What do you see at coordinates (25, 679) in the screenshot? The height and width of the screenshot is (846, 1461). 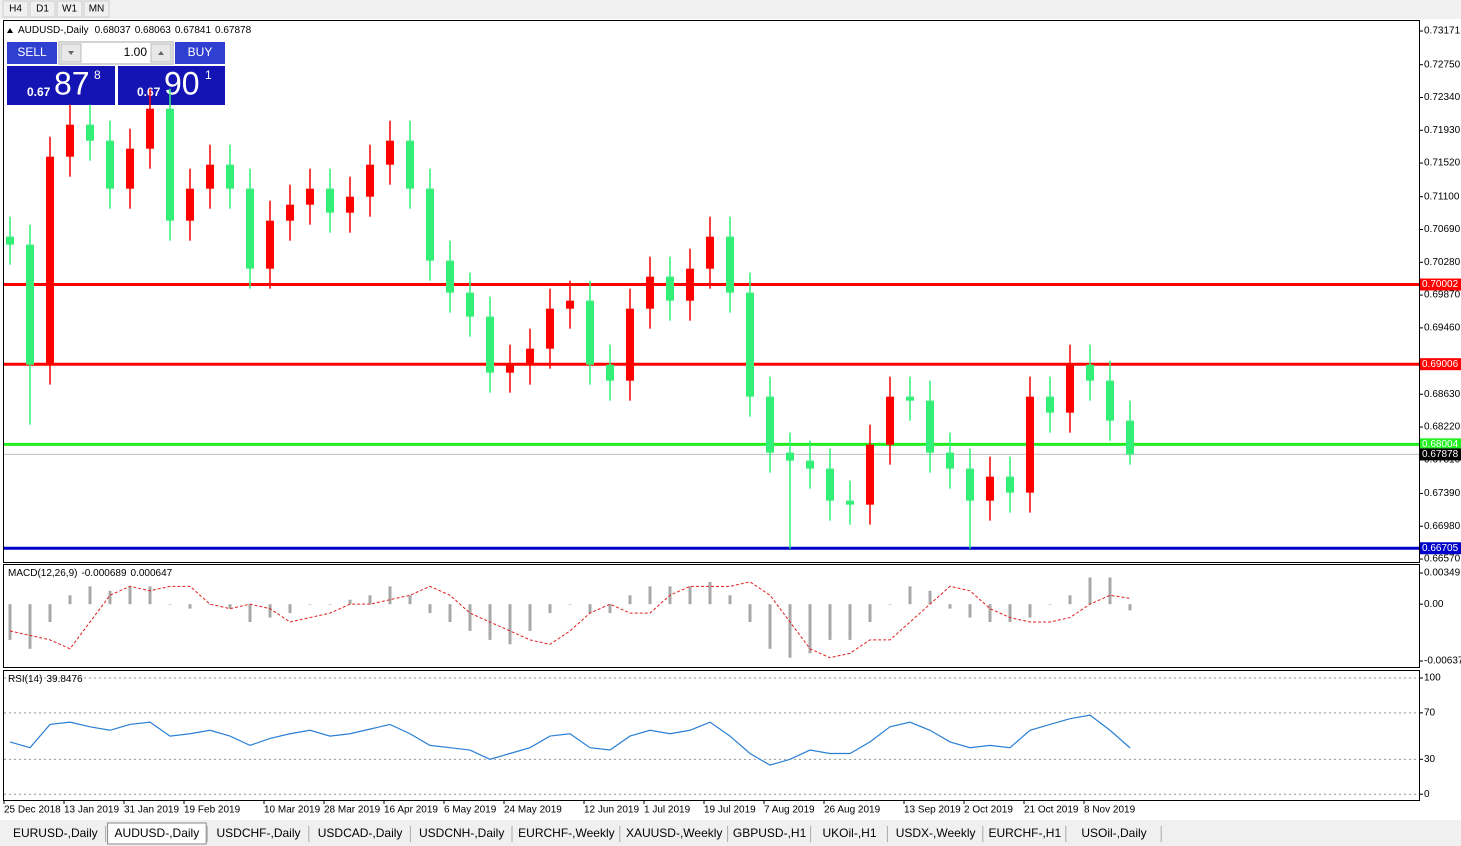 I see `indicator-title: RSI(14)` at bounding box center [25, 679].